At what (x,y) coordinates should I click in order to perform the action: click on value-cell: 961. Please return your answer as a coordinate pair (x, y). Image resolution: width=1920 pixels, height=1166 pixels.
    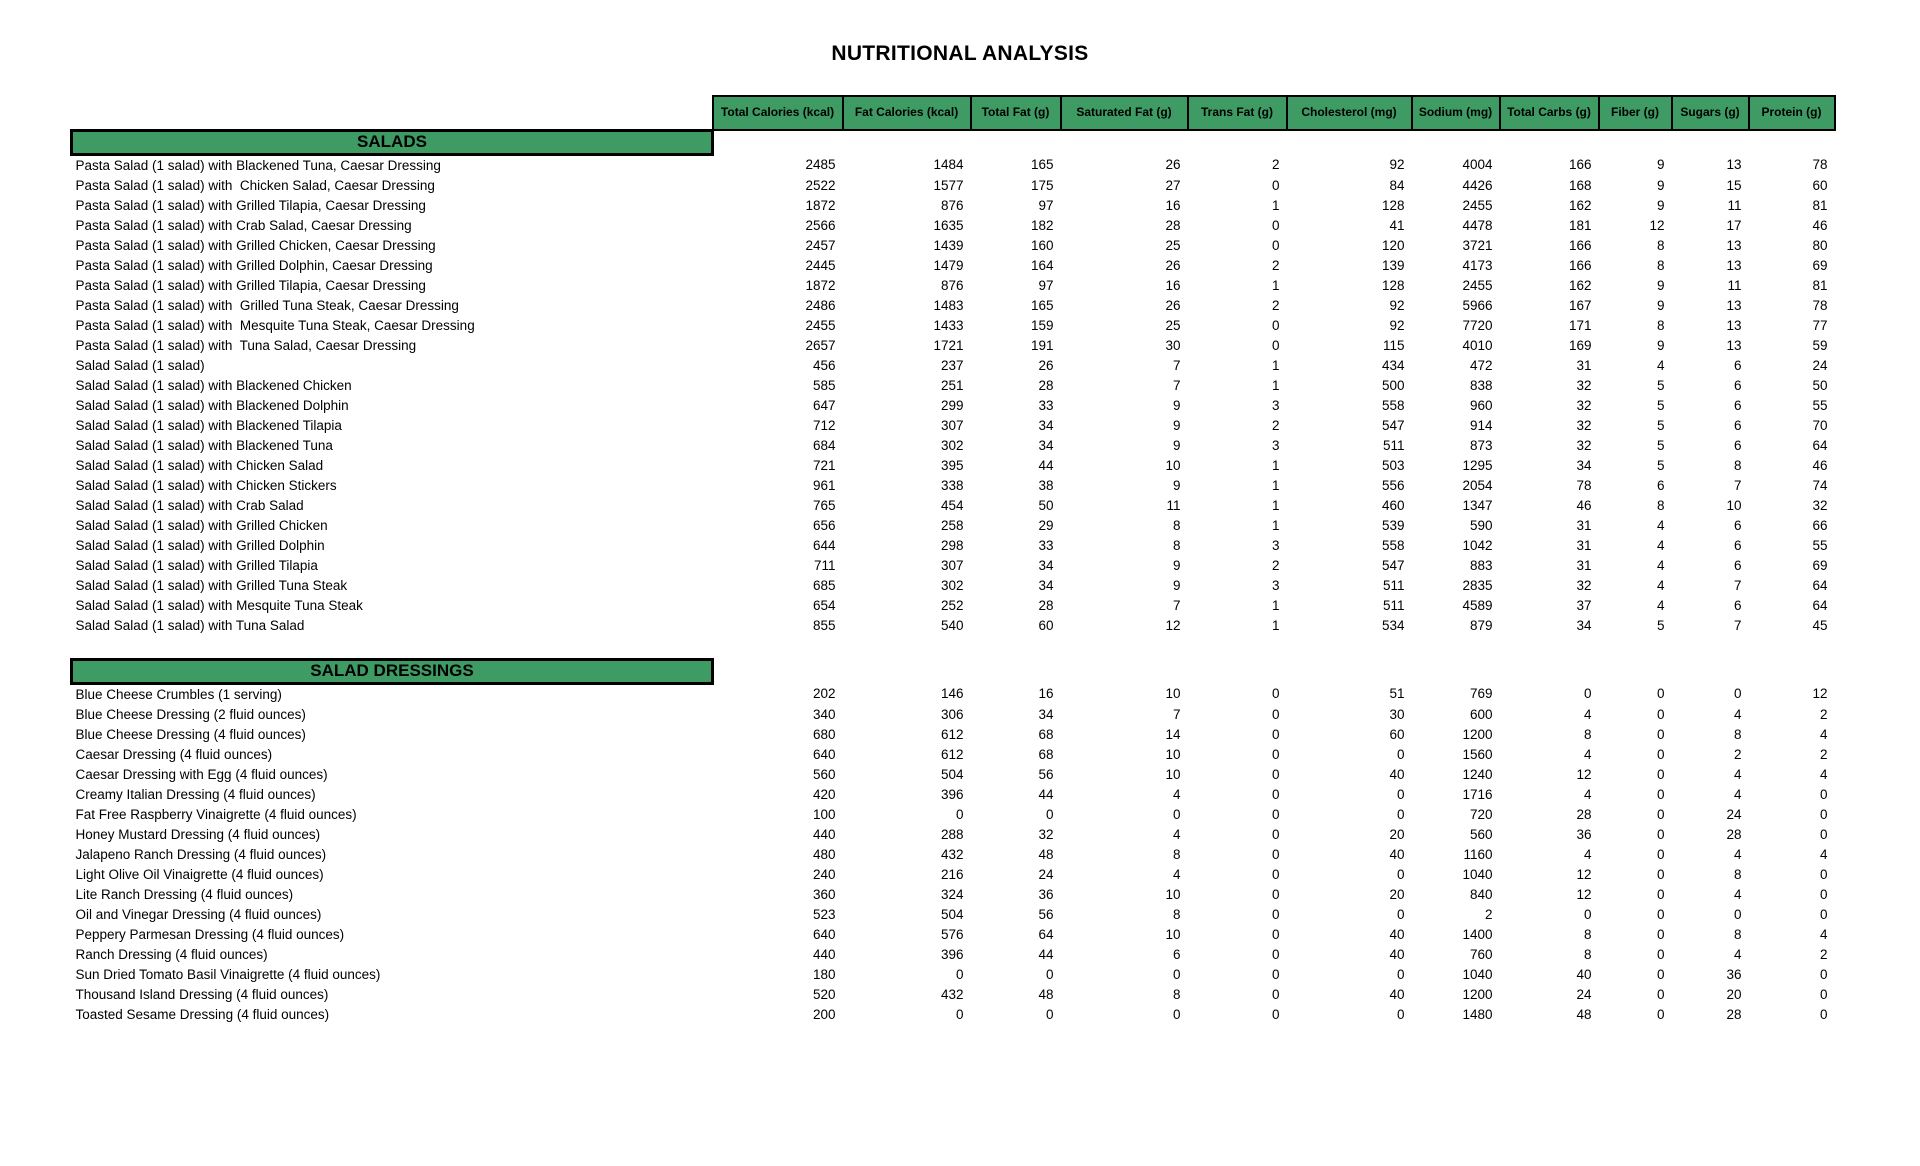
    Looking at the image, I should click on (824, 485).